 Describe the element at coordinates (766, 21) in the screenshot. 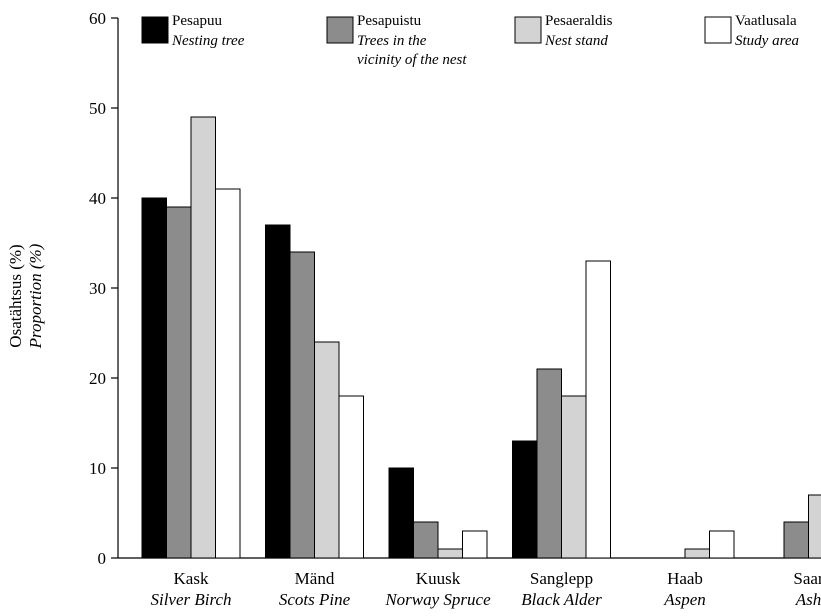

I see `legend-label: Vaatlusala` at that location.